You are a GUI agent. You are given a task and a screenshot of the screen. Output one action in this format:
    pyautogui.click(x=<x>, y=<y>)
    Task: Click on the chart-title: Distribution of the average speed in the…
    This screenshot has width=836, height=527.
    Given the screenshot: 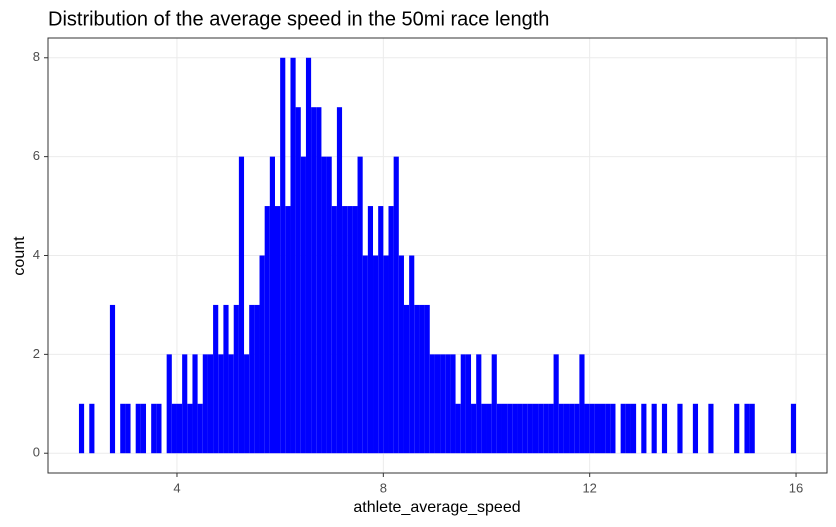 What is the action you would take?
    pyautogui.click(x=298, y=19)
    